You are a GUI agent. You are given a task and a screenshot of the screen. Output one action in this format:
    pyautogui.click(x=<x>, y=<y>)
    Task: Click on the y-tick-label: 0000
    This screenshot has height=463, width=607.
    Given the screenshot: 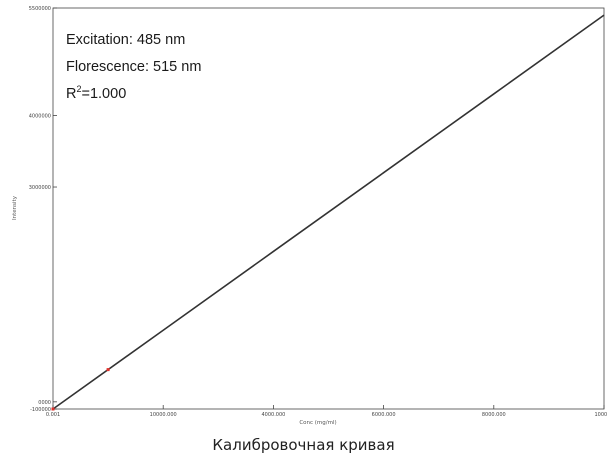 What is the action you would take?
    pyautogui.click(x=44, y=403)
    